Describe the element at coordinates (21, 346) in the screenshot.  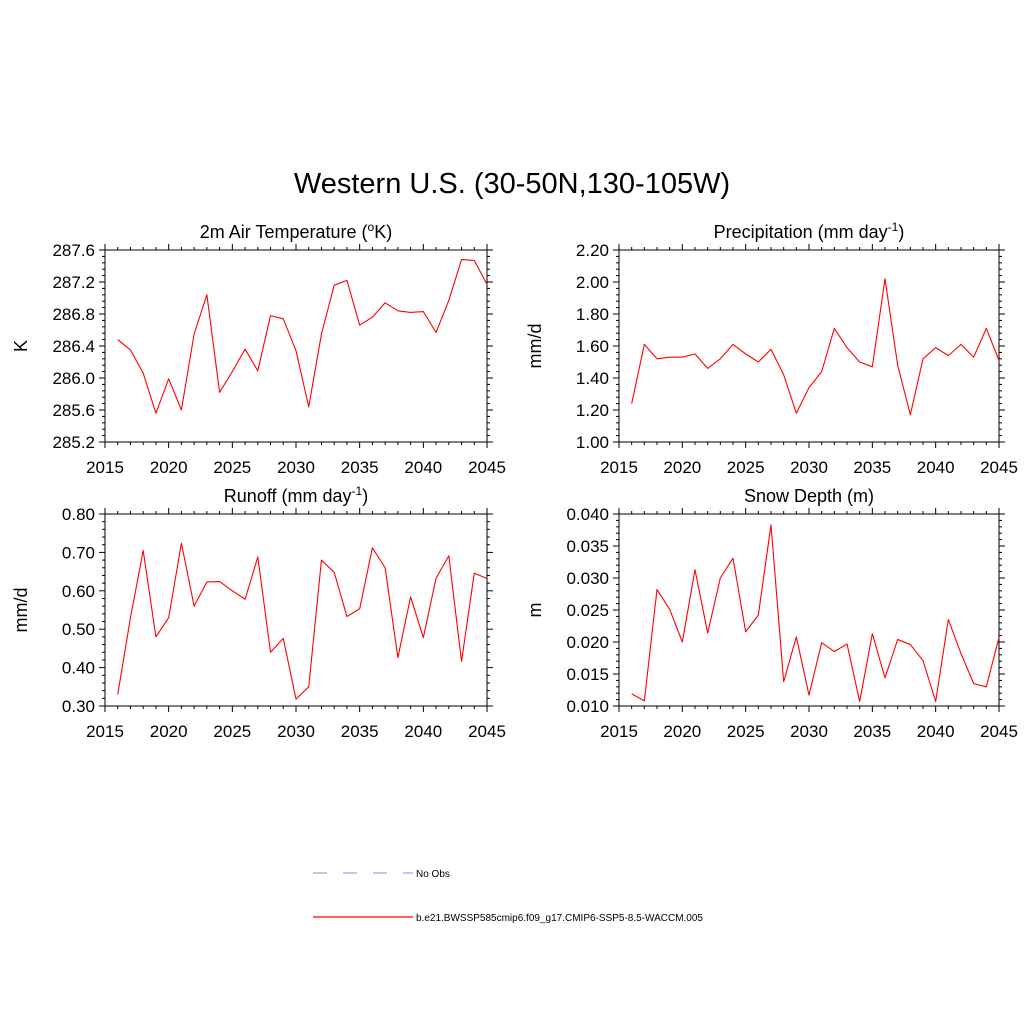
I see `y-axis-label: K` at that location.